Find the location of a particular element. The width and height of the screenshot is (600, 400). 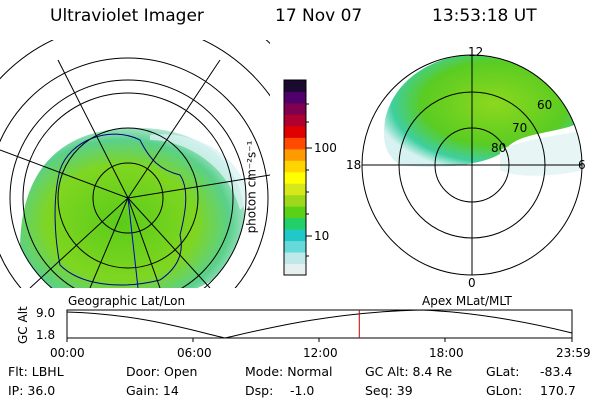

door-label: Door: Open is located at coordinates (162, 371).